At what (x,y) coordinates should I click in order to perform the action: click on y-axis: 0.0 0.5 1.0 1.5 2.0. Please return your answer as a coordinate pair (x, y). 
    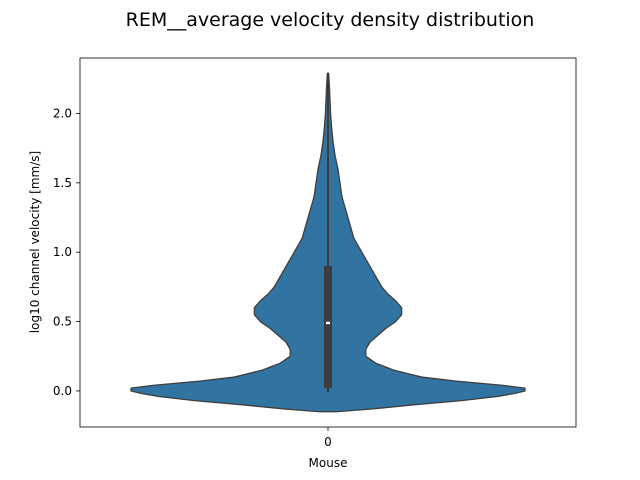
    Looking at the image, I should click on (66, 252).